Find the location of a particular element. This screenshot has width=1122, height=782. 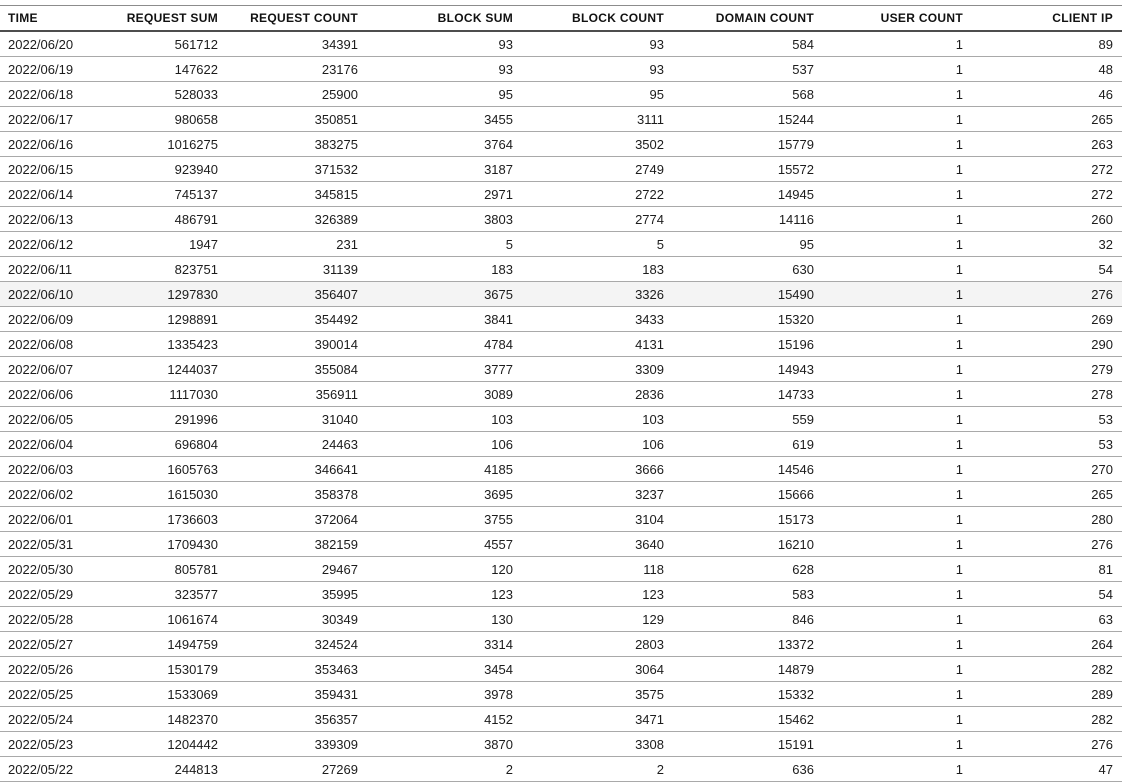

cell-request-sum: 291996 is located at coordinates (196, 419).